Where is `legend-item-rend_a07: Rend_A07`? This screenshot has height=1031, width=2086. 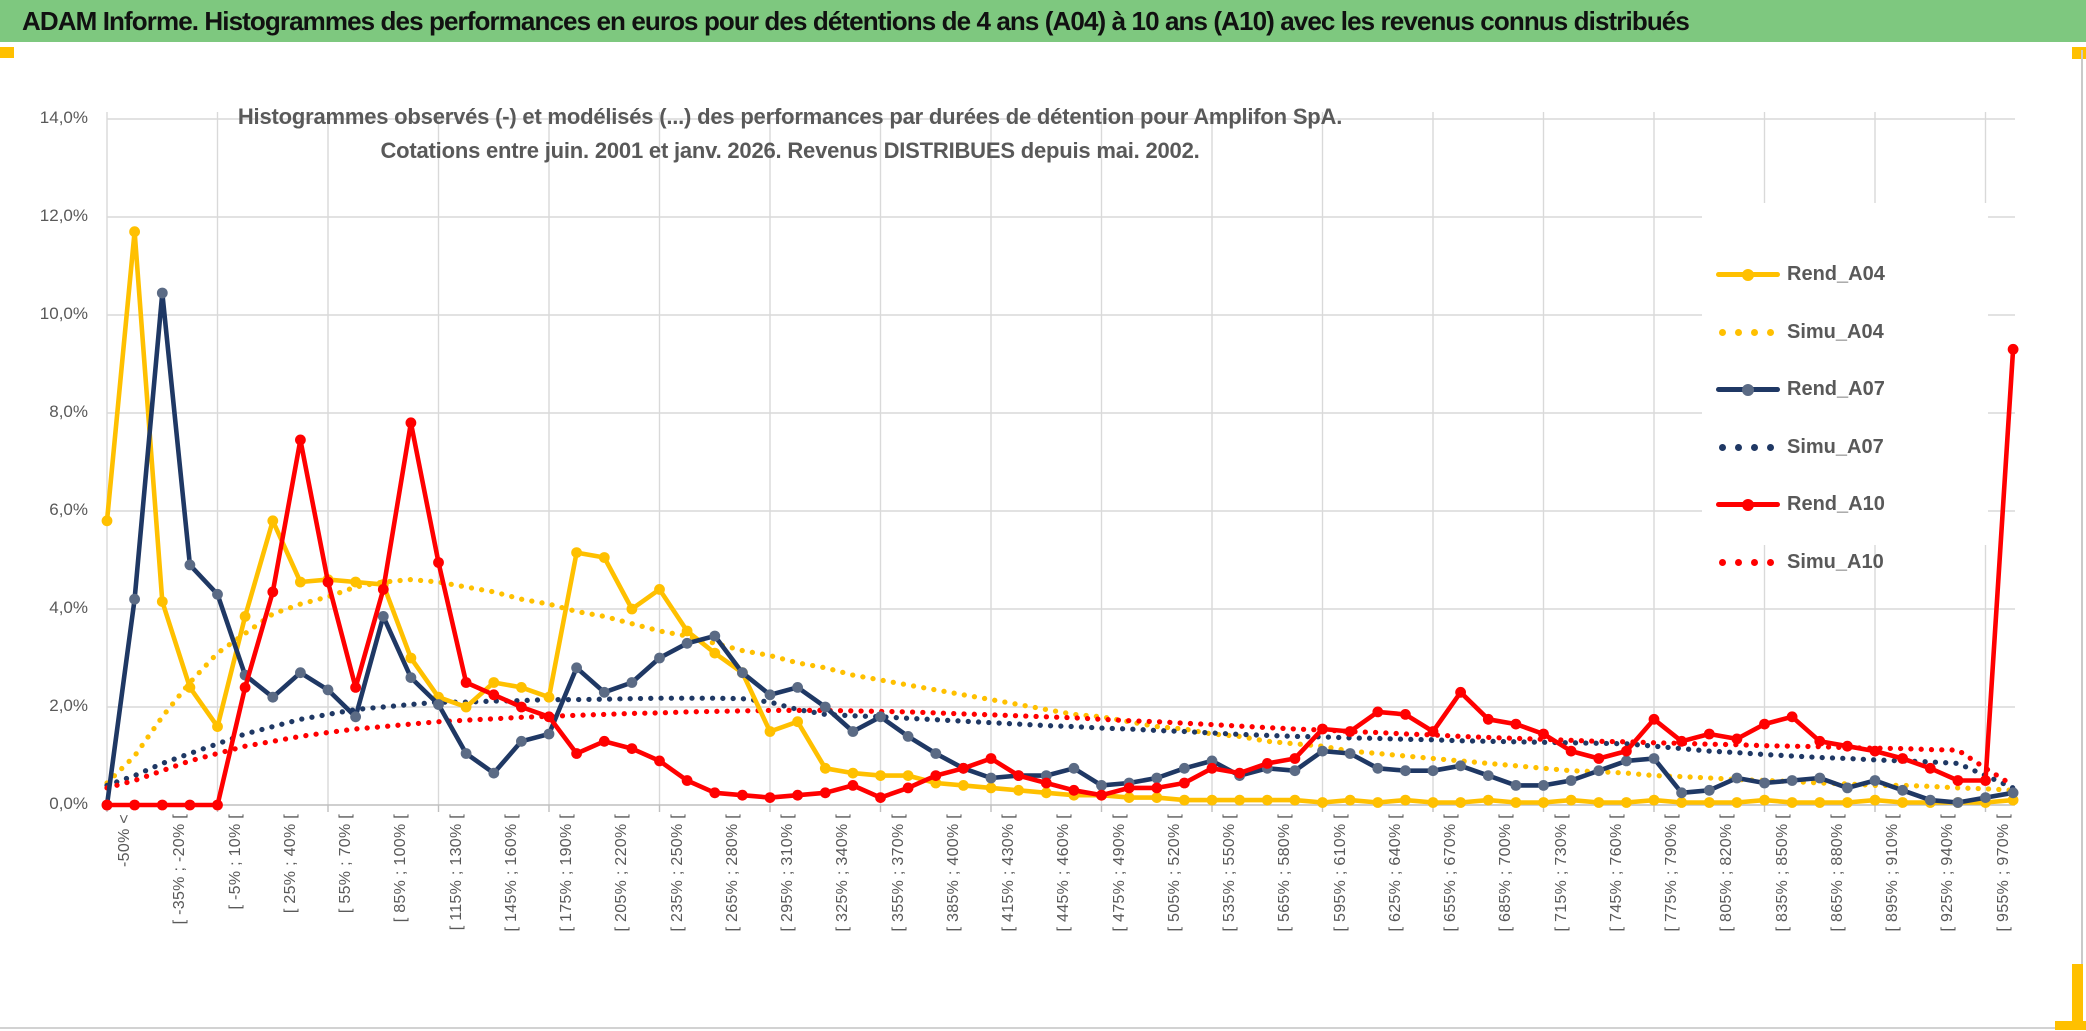
legend-item-rend_a07: Rend_A07 is located at coordinates (1852, 390).